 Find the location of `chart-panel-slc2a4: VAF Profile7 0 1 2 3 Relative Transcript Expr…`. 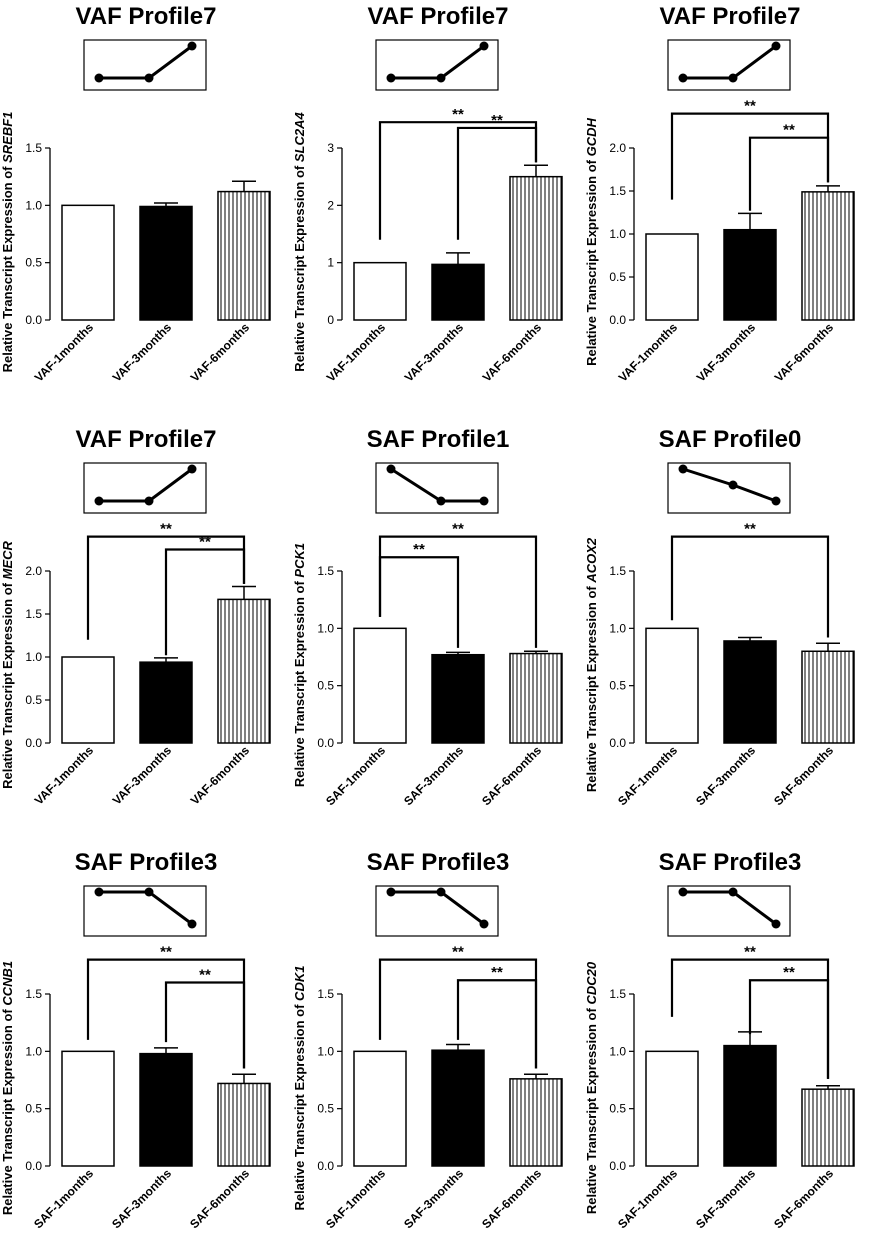

chart-panel-slc2a4: VAF Profile7 0 1 2 3 Relative Transcript Expr… is located at coordinates (438, 205).